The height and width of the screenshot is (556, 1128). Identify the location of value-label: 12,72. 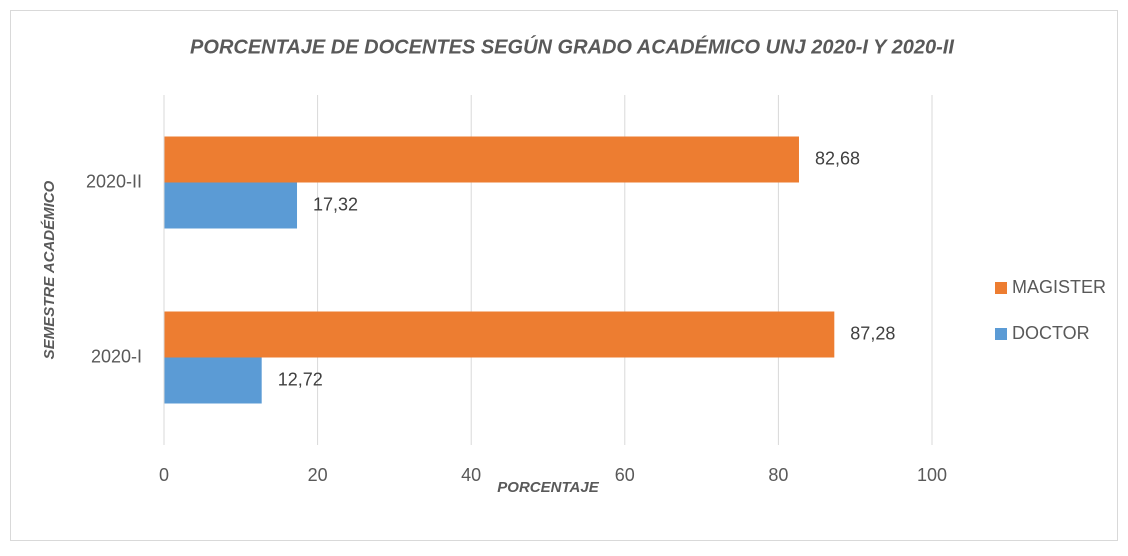
(300, 379).